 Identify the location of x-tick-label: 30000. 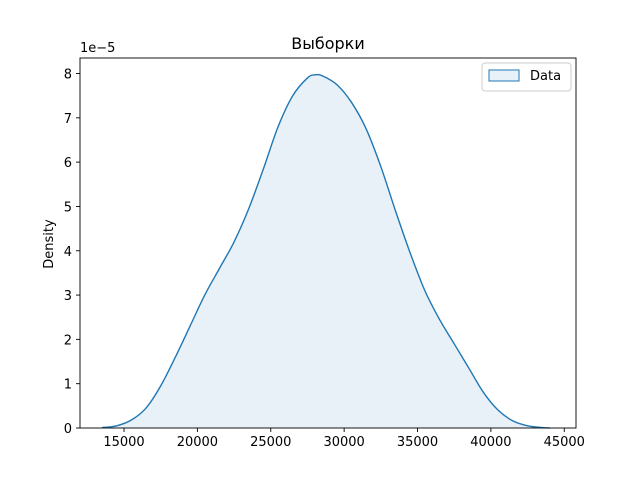
(343, 442).